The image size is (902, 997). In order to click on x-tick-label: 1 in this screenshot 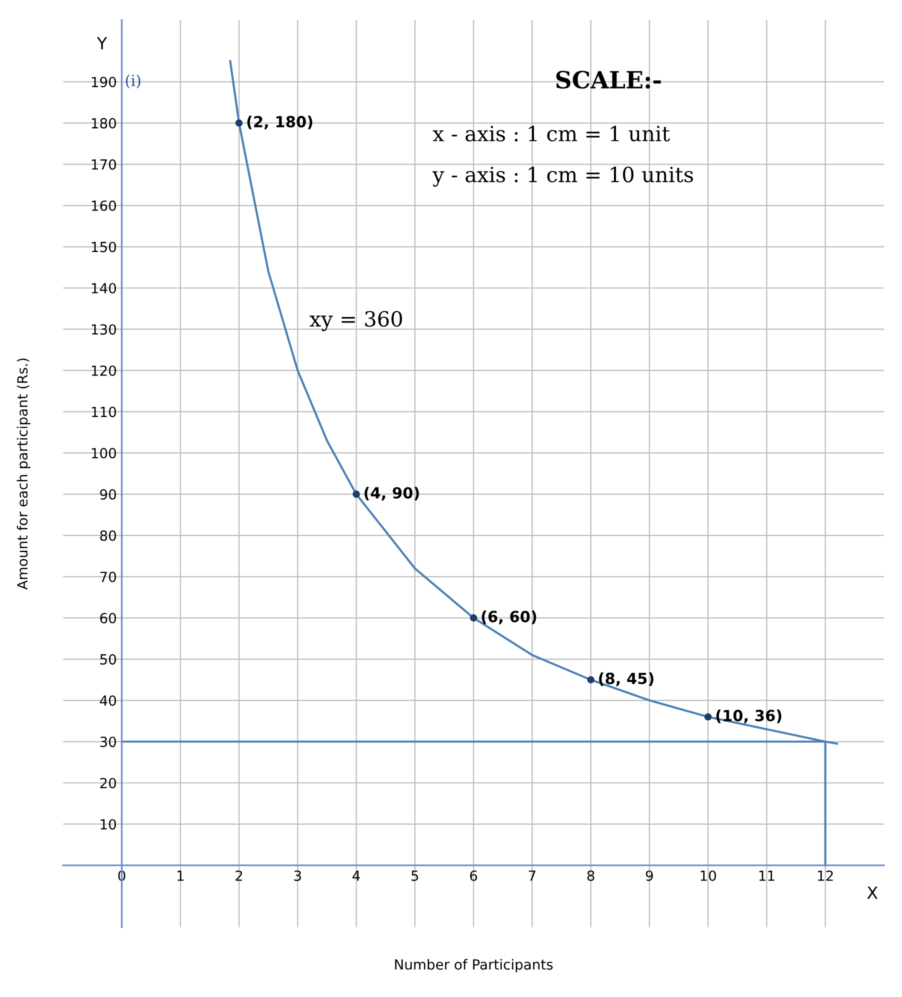, I will do `click(181, 875)`.